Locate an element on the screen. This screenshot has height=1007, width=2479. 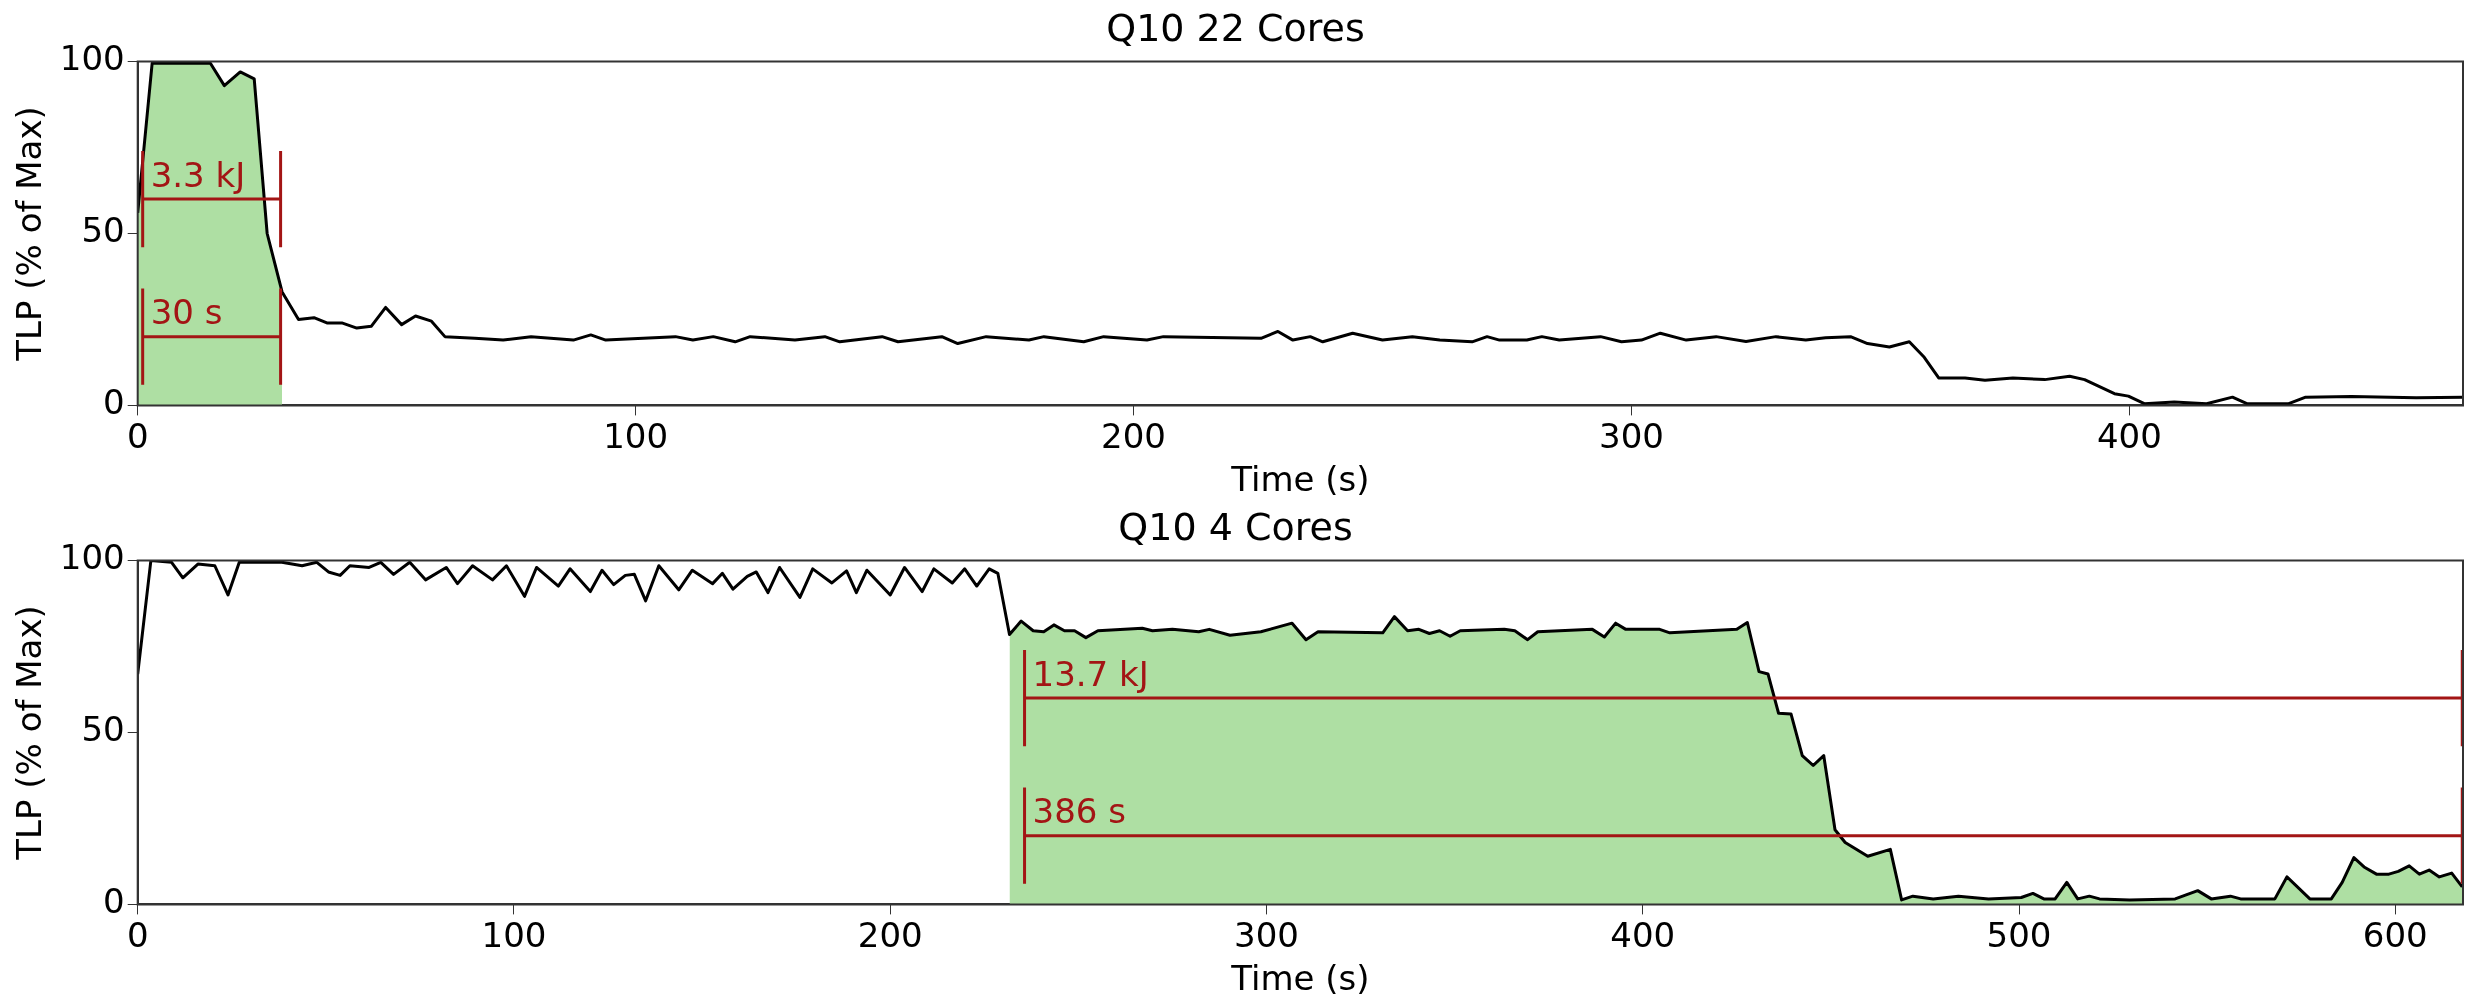
chart-title: Q10 22 Cores is located at coordinates (1235, 27).